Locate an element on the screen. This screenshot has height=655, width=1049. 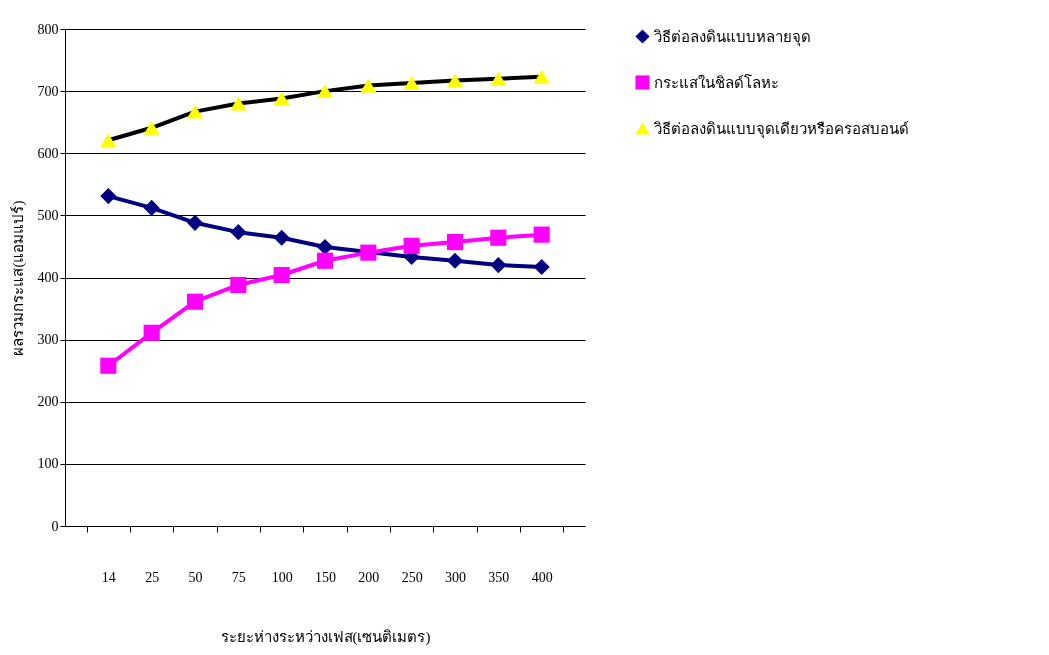
x-tick-label: 350 is located at coordinates (499, 577).